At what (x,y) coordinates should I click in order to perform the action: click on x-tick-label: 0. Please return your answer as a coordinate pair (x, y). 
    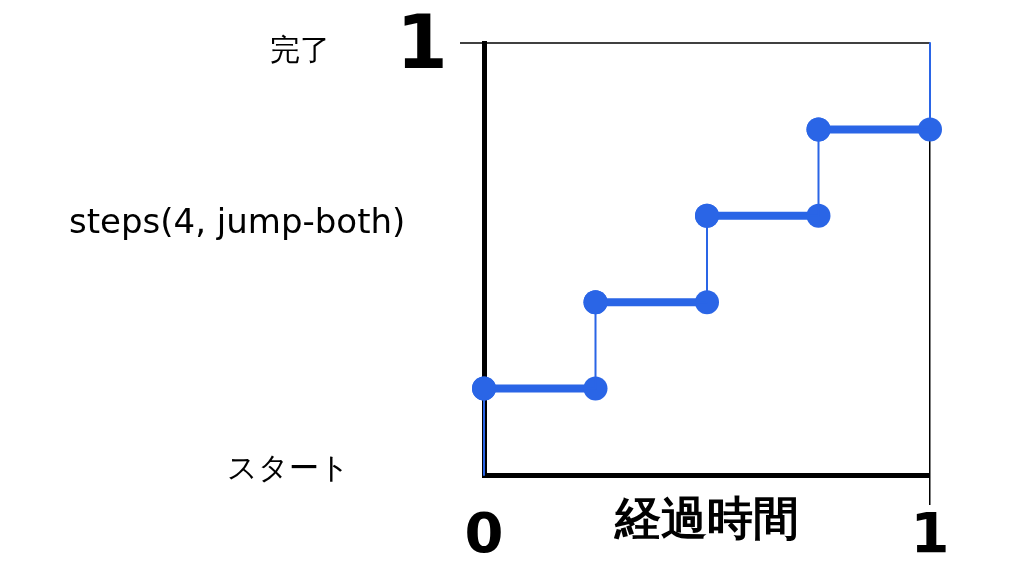
    Looking at the image, I should click on (484, 532).